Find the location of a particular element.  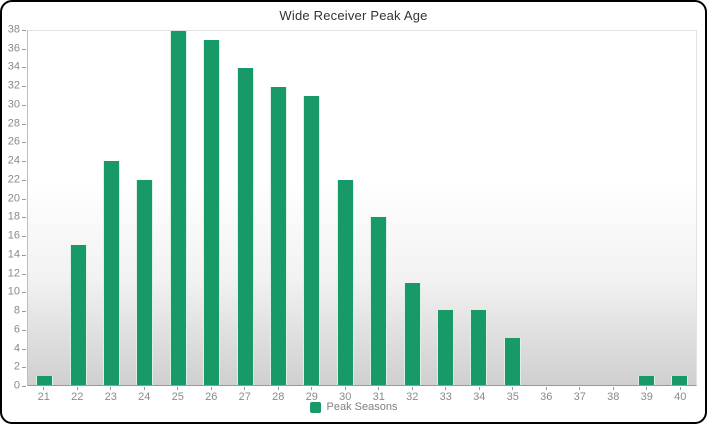

y-axis-label-20: 20 is located at coordinates (13, 198).